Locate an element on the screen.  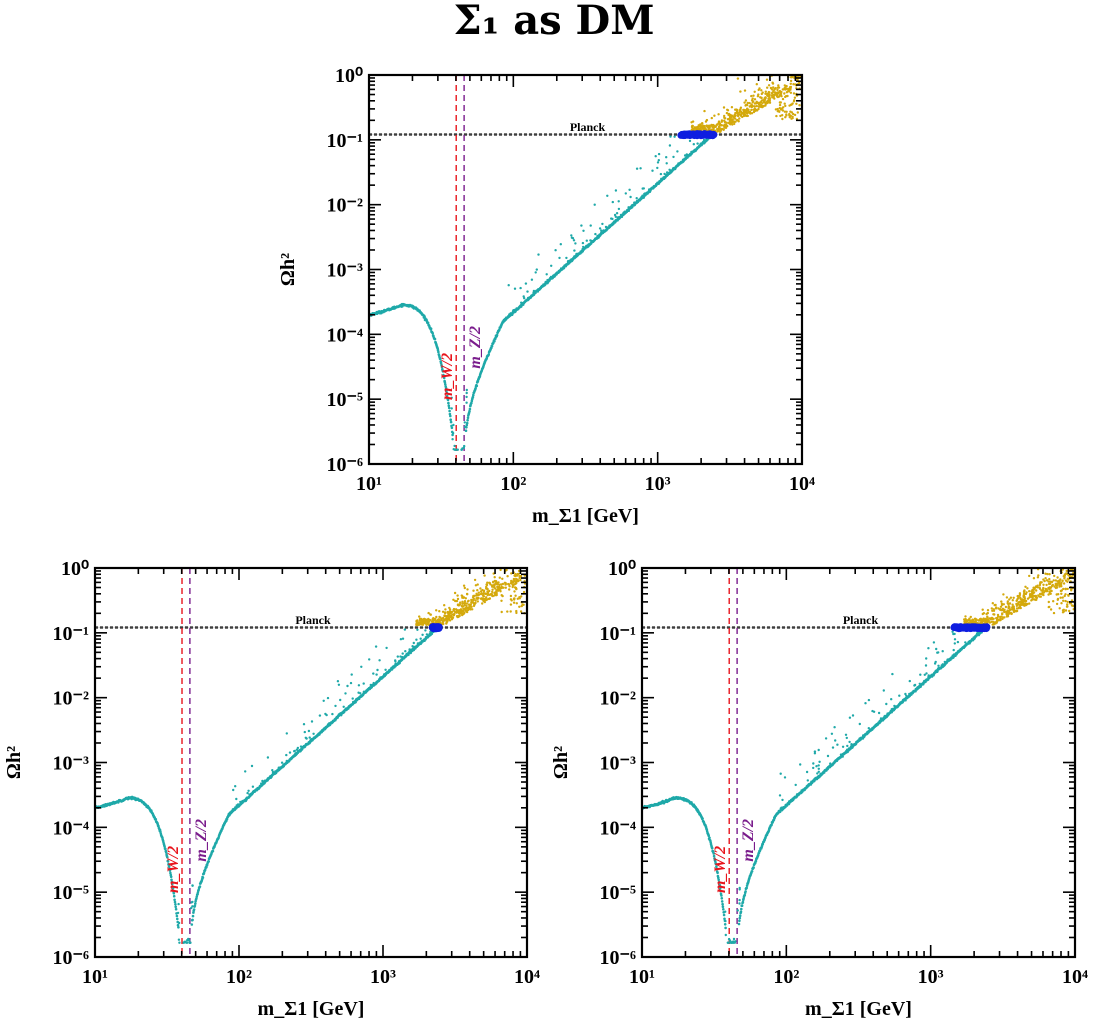
y-tick-label: 10⁻⁴ is located at coordinates (70, 828).